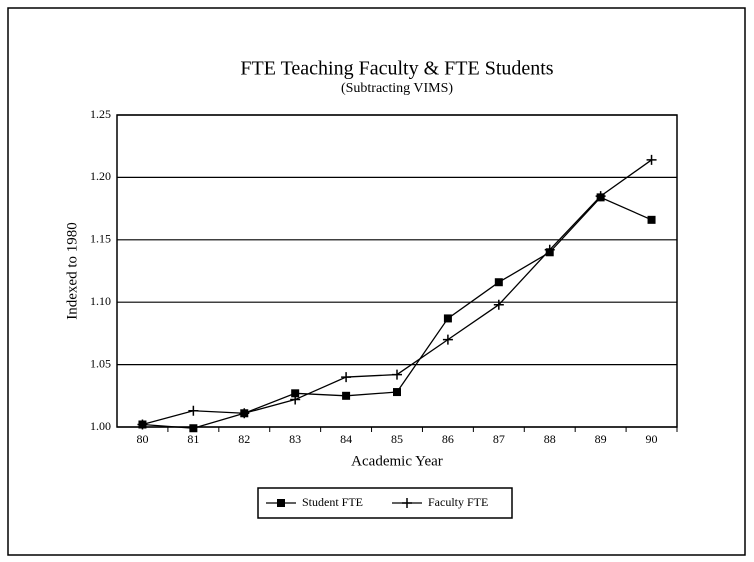  I want to click on x-tick-label: 84, so click(346, 439).